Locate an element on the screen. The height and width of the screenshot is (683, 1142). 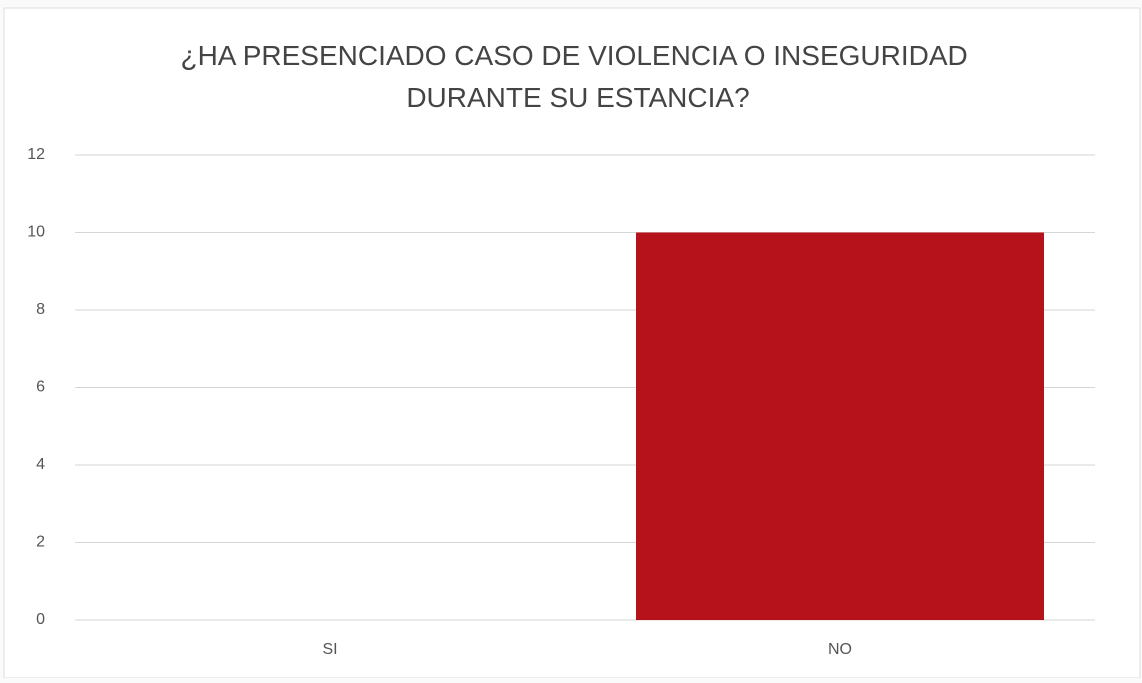
x-tick-label: NO is located at coordinates (840, 649).